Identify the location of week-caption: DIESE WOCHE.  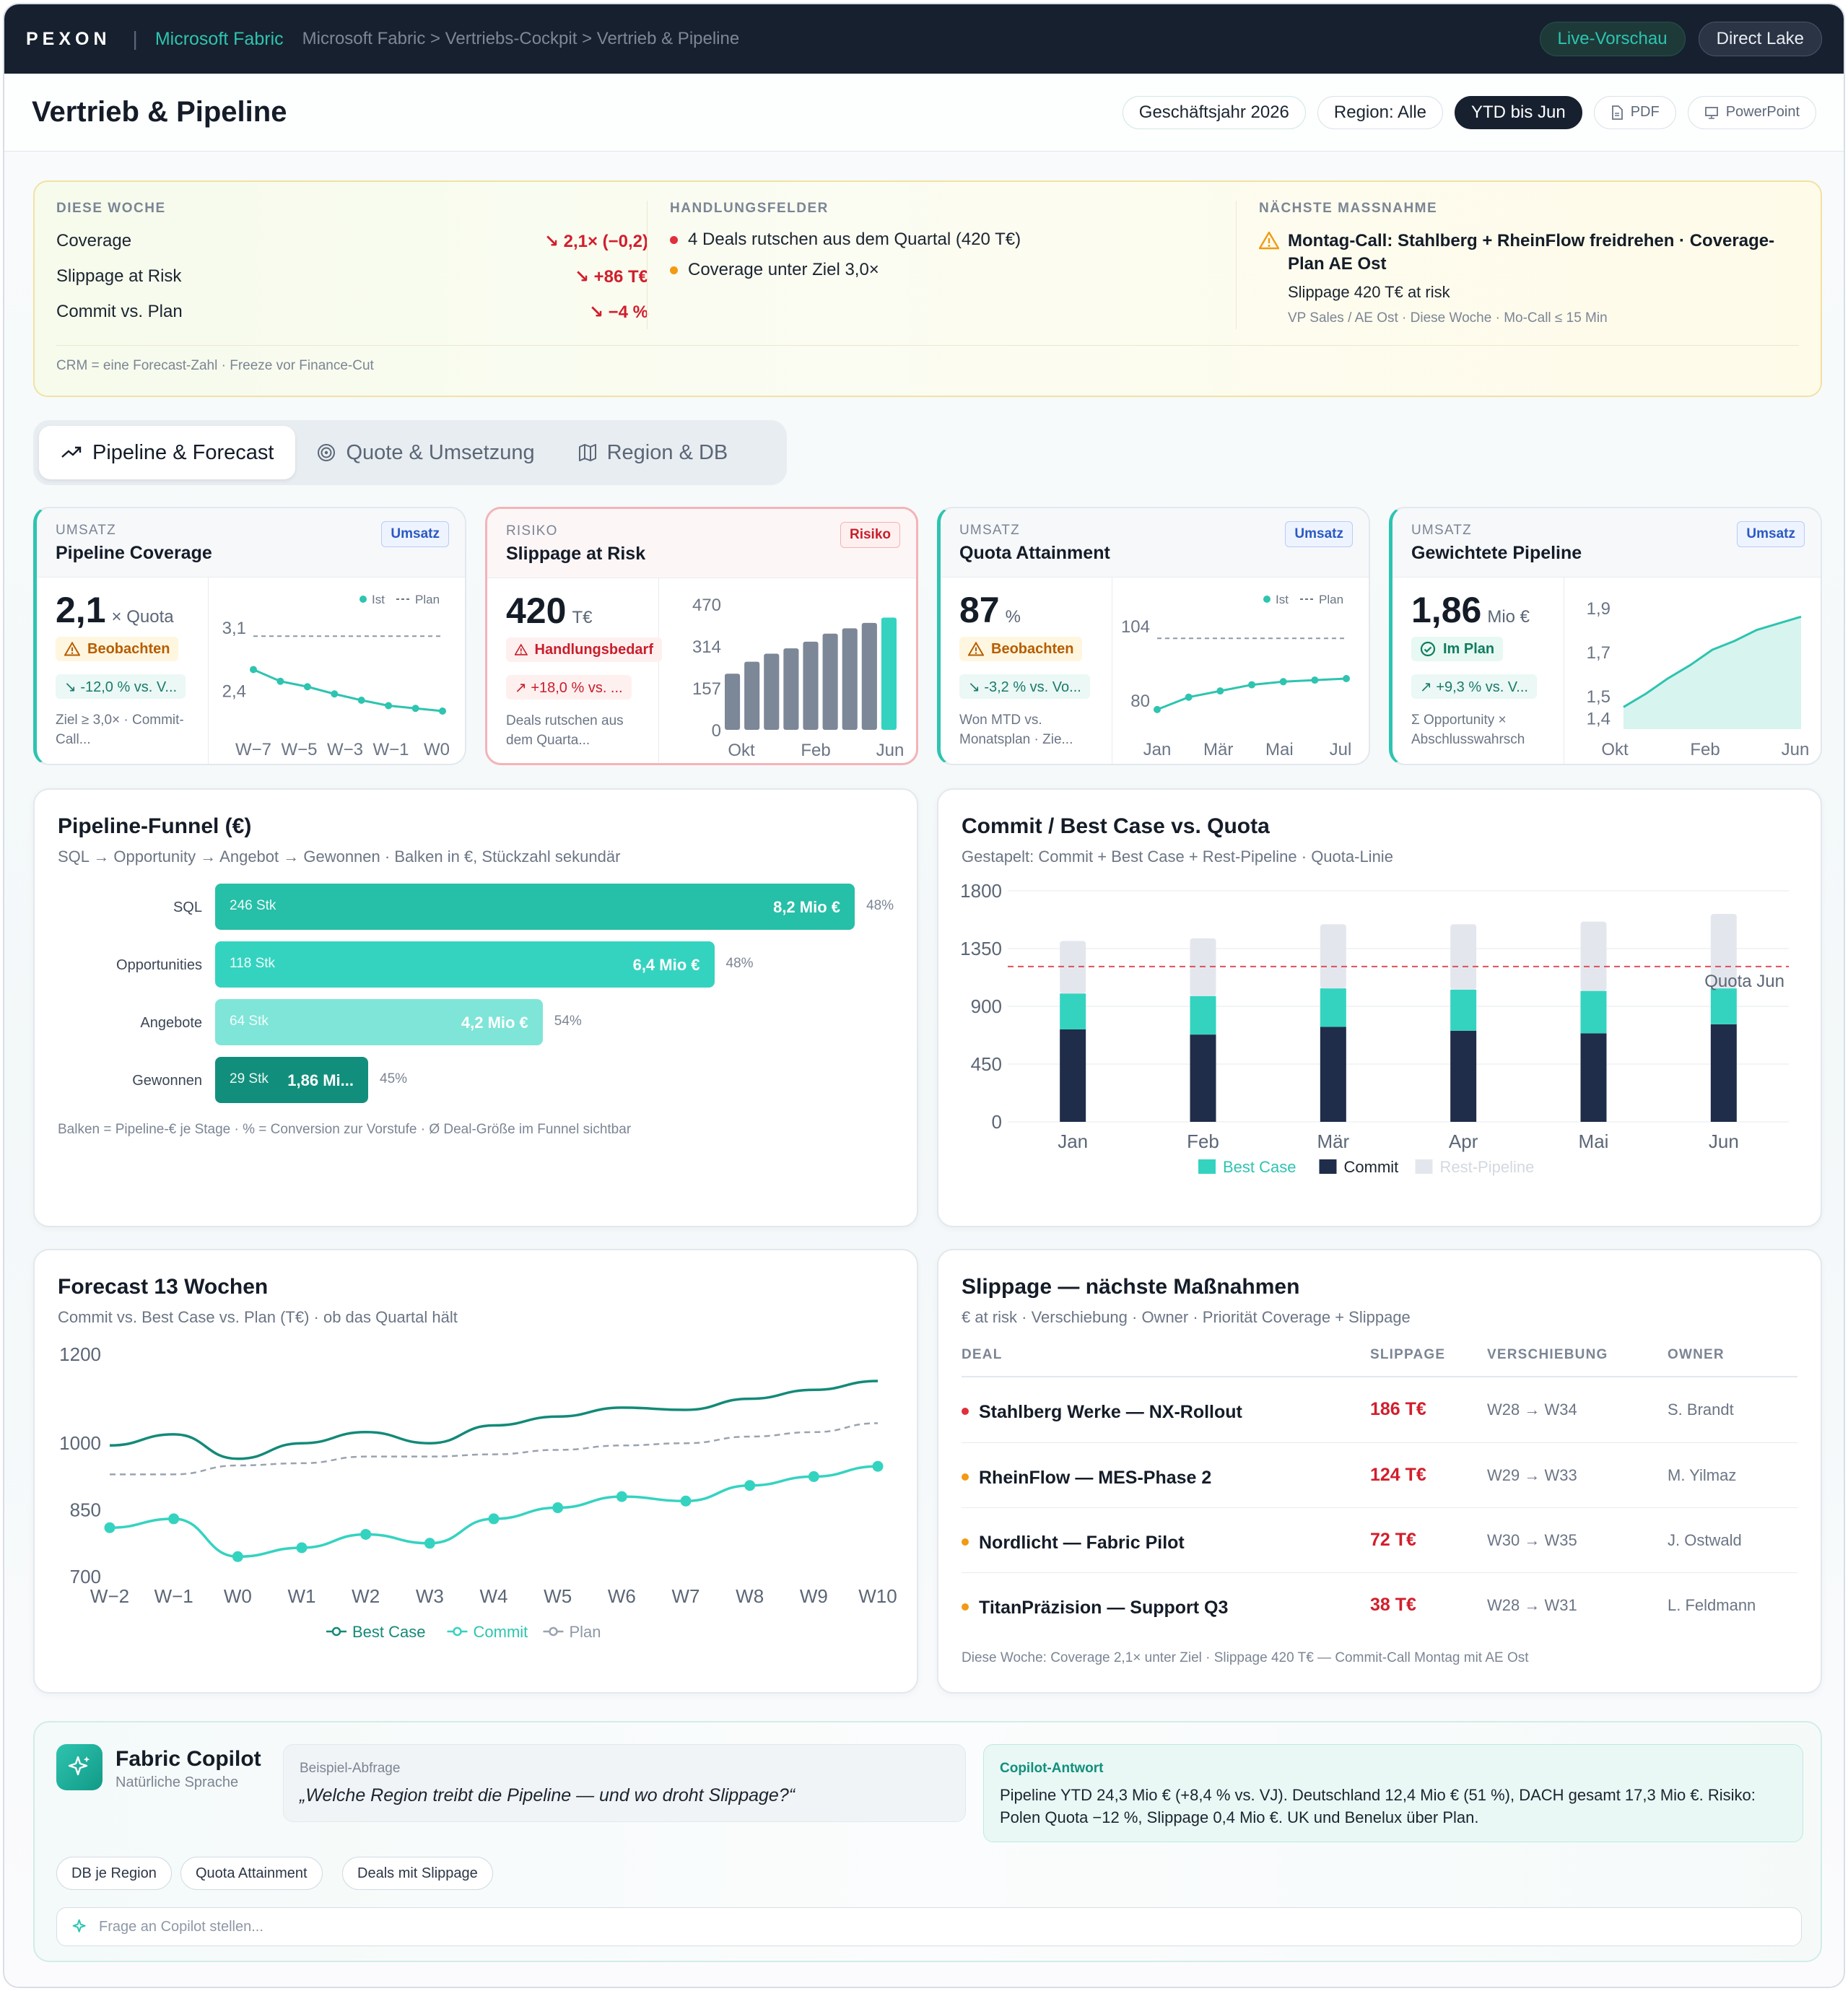
(111, 208).